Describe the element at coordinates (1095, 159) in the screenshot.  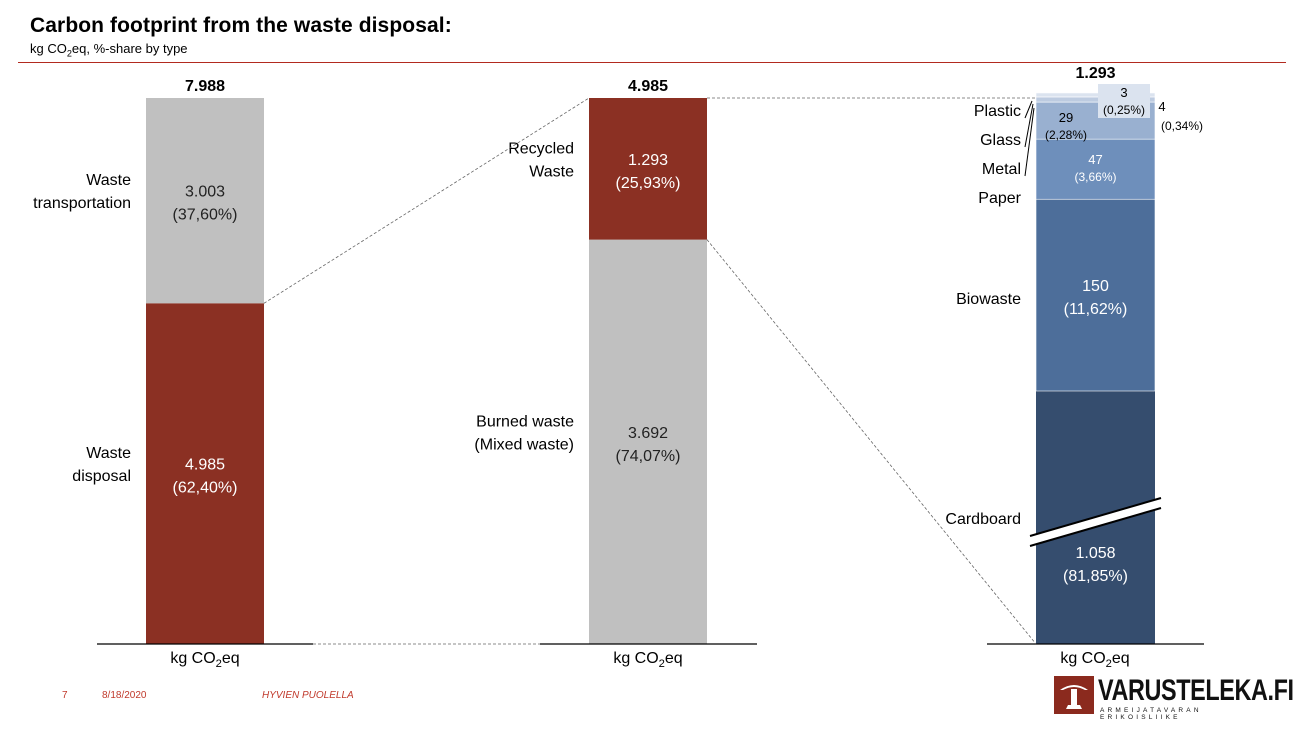
I see `value-label-paper: 47` at that location.